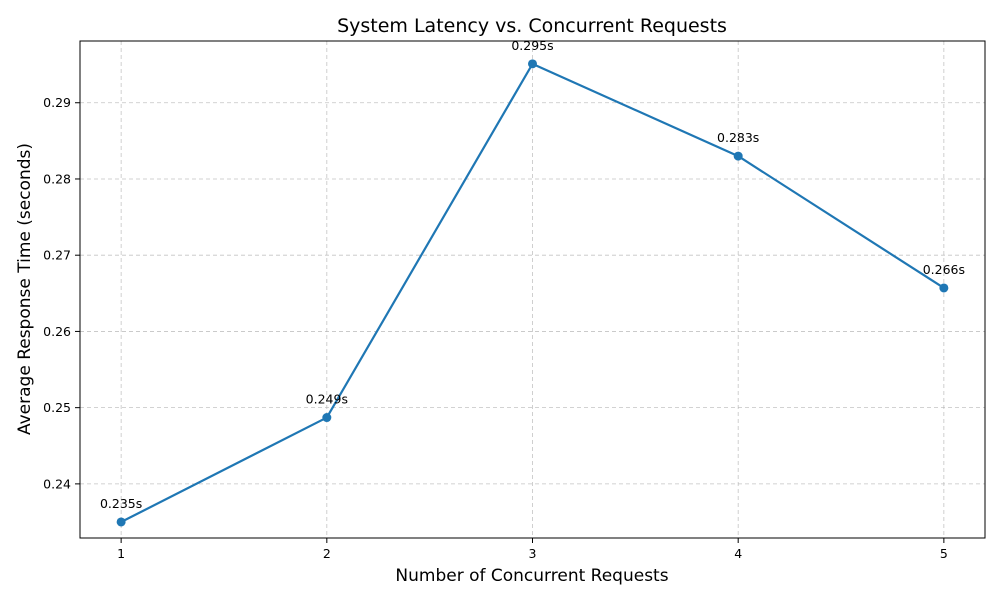 This screenshot has height=600, width=1000. Describe the element at coordinates (327, 399) in the screenshot. I see `data-label: 0.249s` at that location.